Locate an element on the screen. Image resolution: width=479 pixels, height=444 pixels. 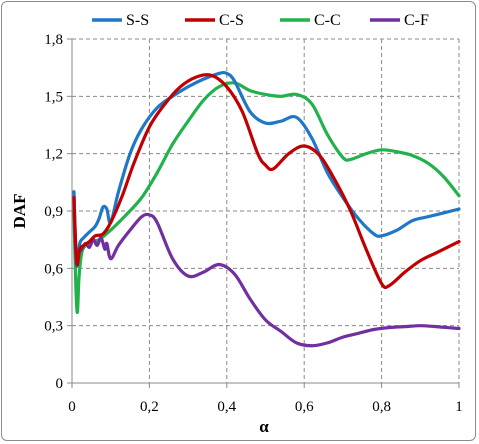
y-tick-label: 0 is located at coordinates (60, 384).